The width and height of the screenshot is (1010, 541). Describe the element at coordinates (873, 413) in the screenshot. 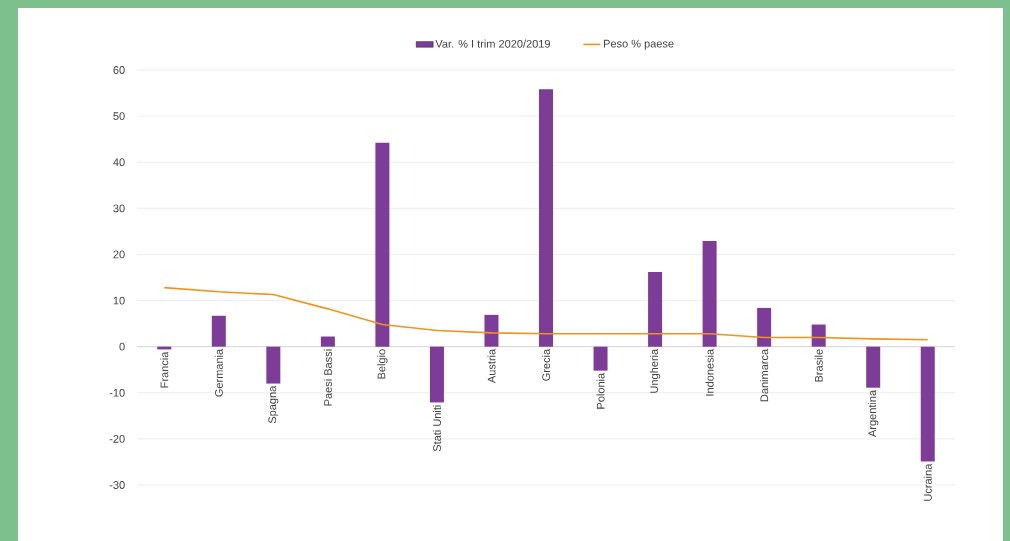

I see `x-tick-label: Argentina` at that location.